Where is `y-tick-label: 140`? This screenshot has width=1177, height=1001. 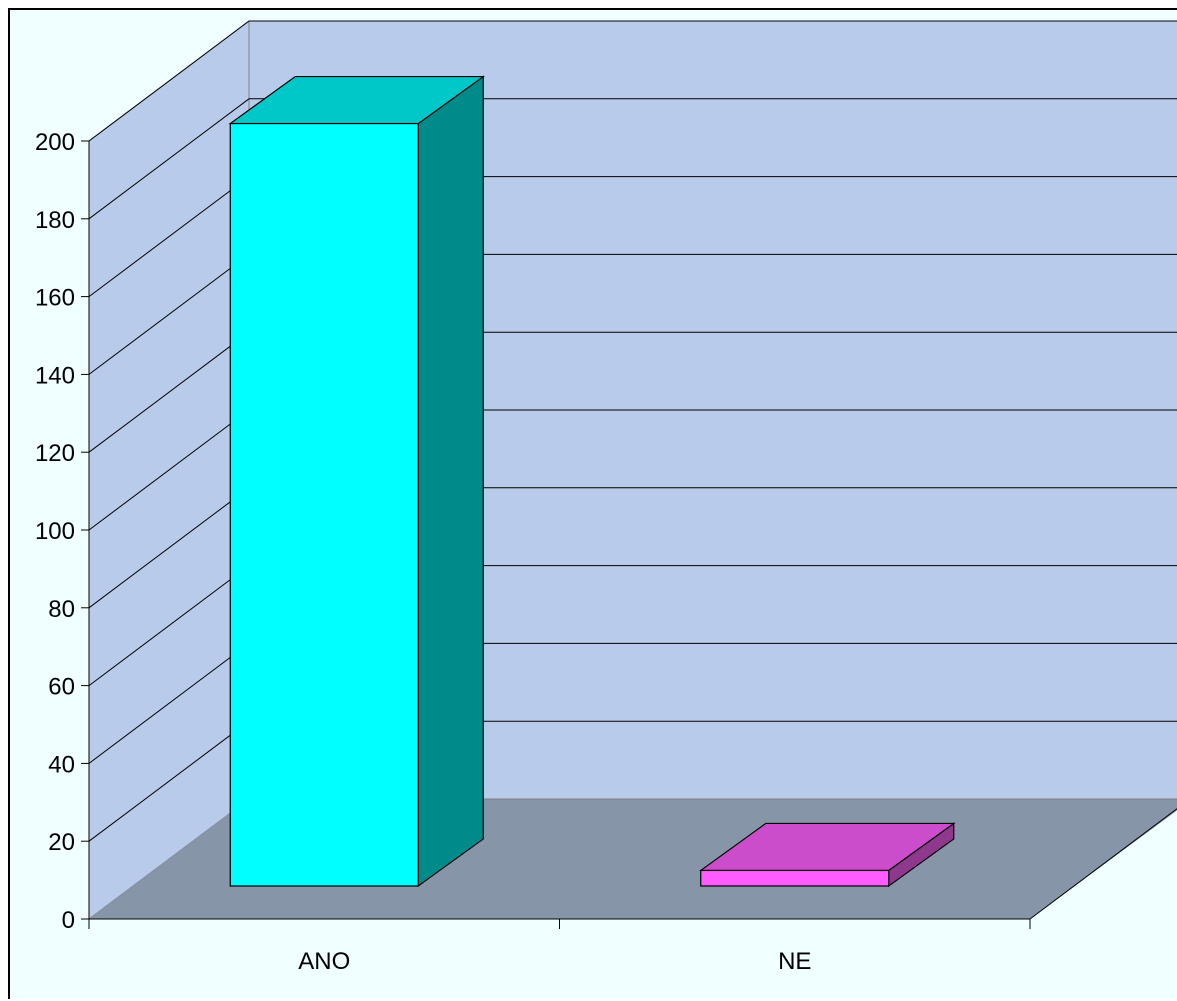
y-tick-label: 140 is located at coordinates (55, 375).